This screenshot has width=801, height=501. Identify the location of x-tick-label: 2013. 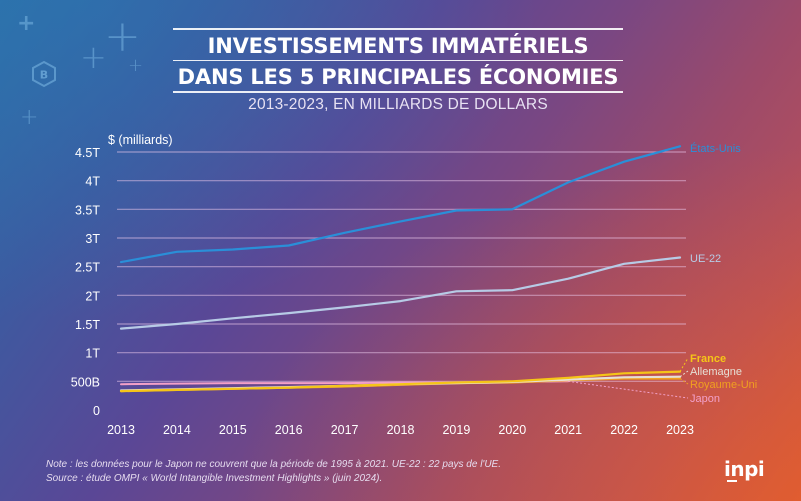
(121, 430).